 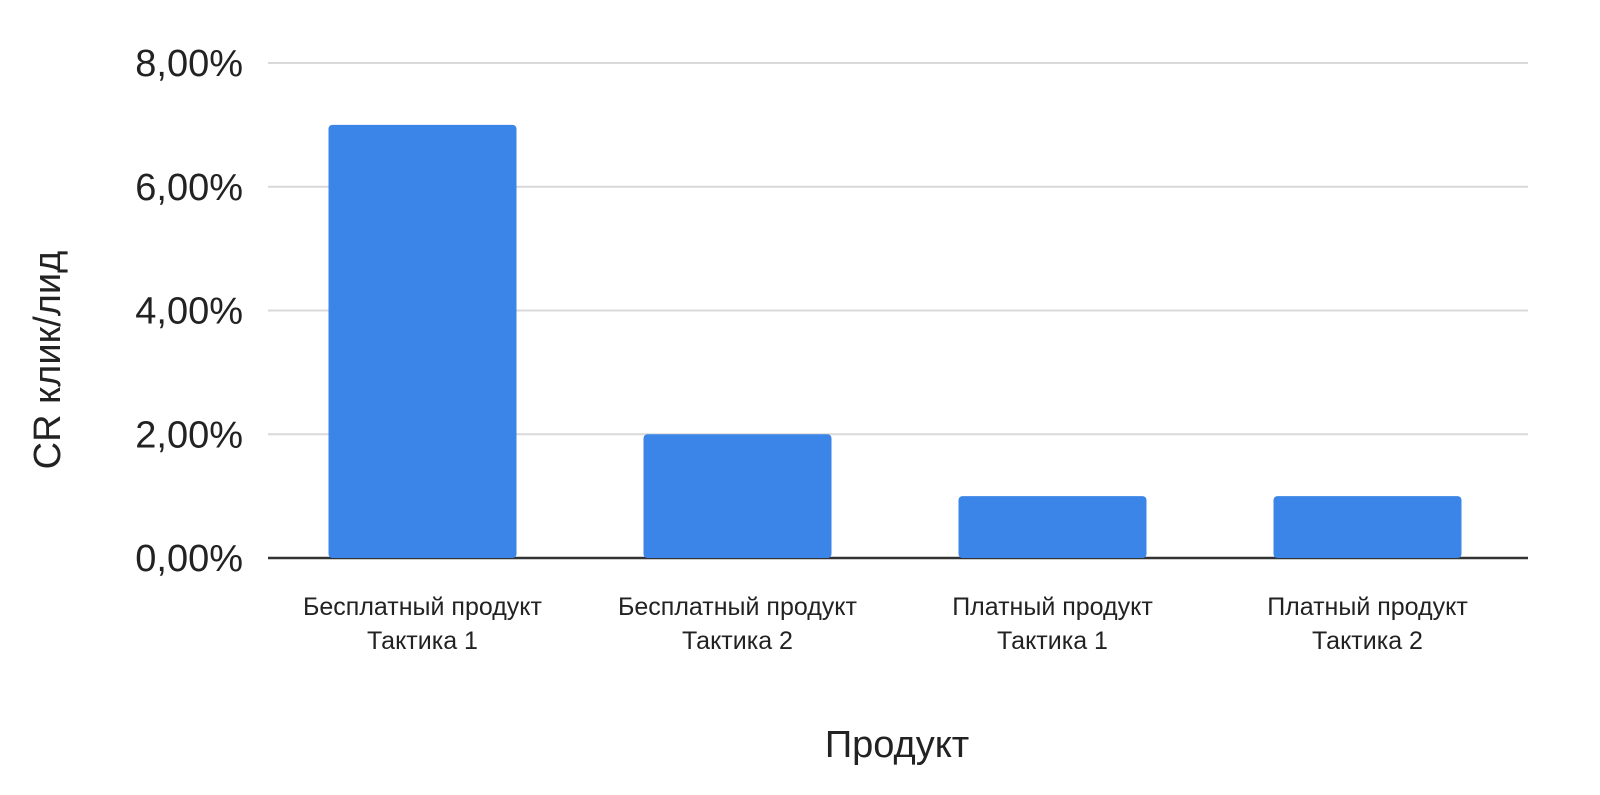 What do you see at coordinates (189, 435) in the screenshot?
I see `y-tick-label: 2,00%` at bounding box center [189, 435].